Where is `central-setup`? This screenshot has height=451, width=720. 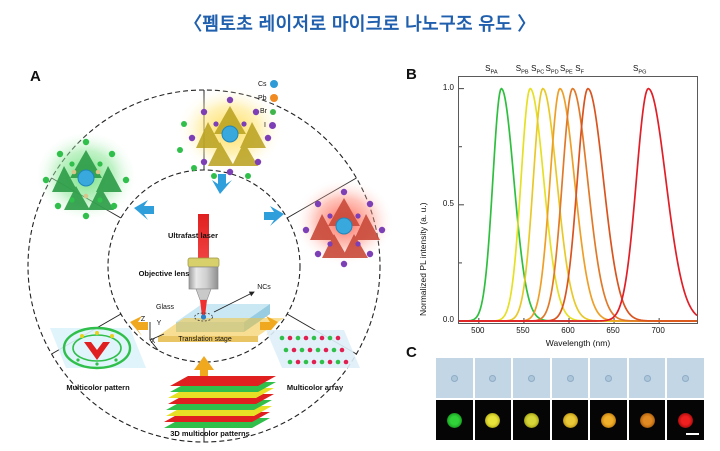 central-setup is located at coordinates (207, 297).